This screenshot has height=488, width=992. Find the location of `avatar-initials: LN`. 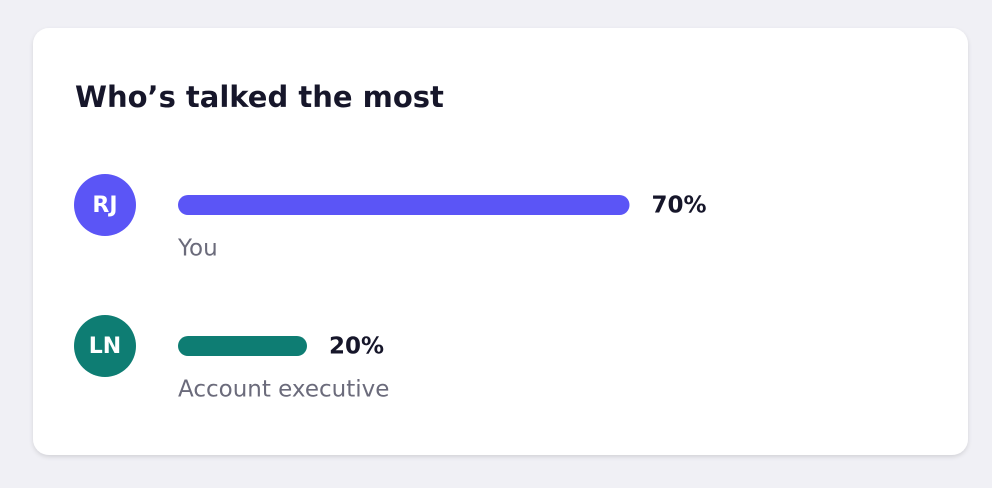

avatar-initials: LN is located at coordinates (105, 346).